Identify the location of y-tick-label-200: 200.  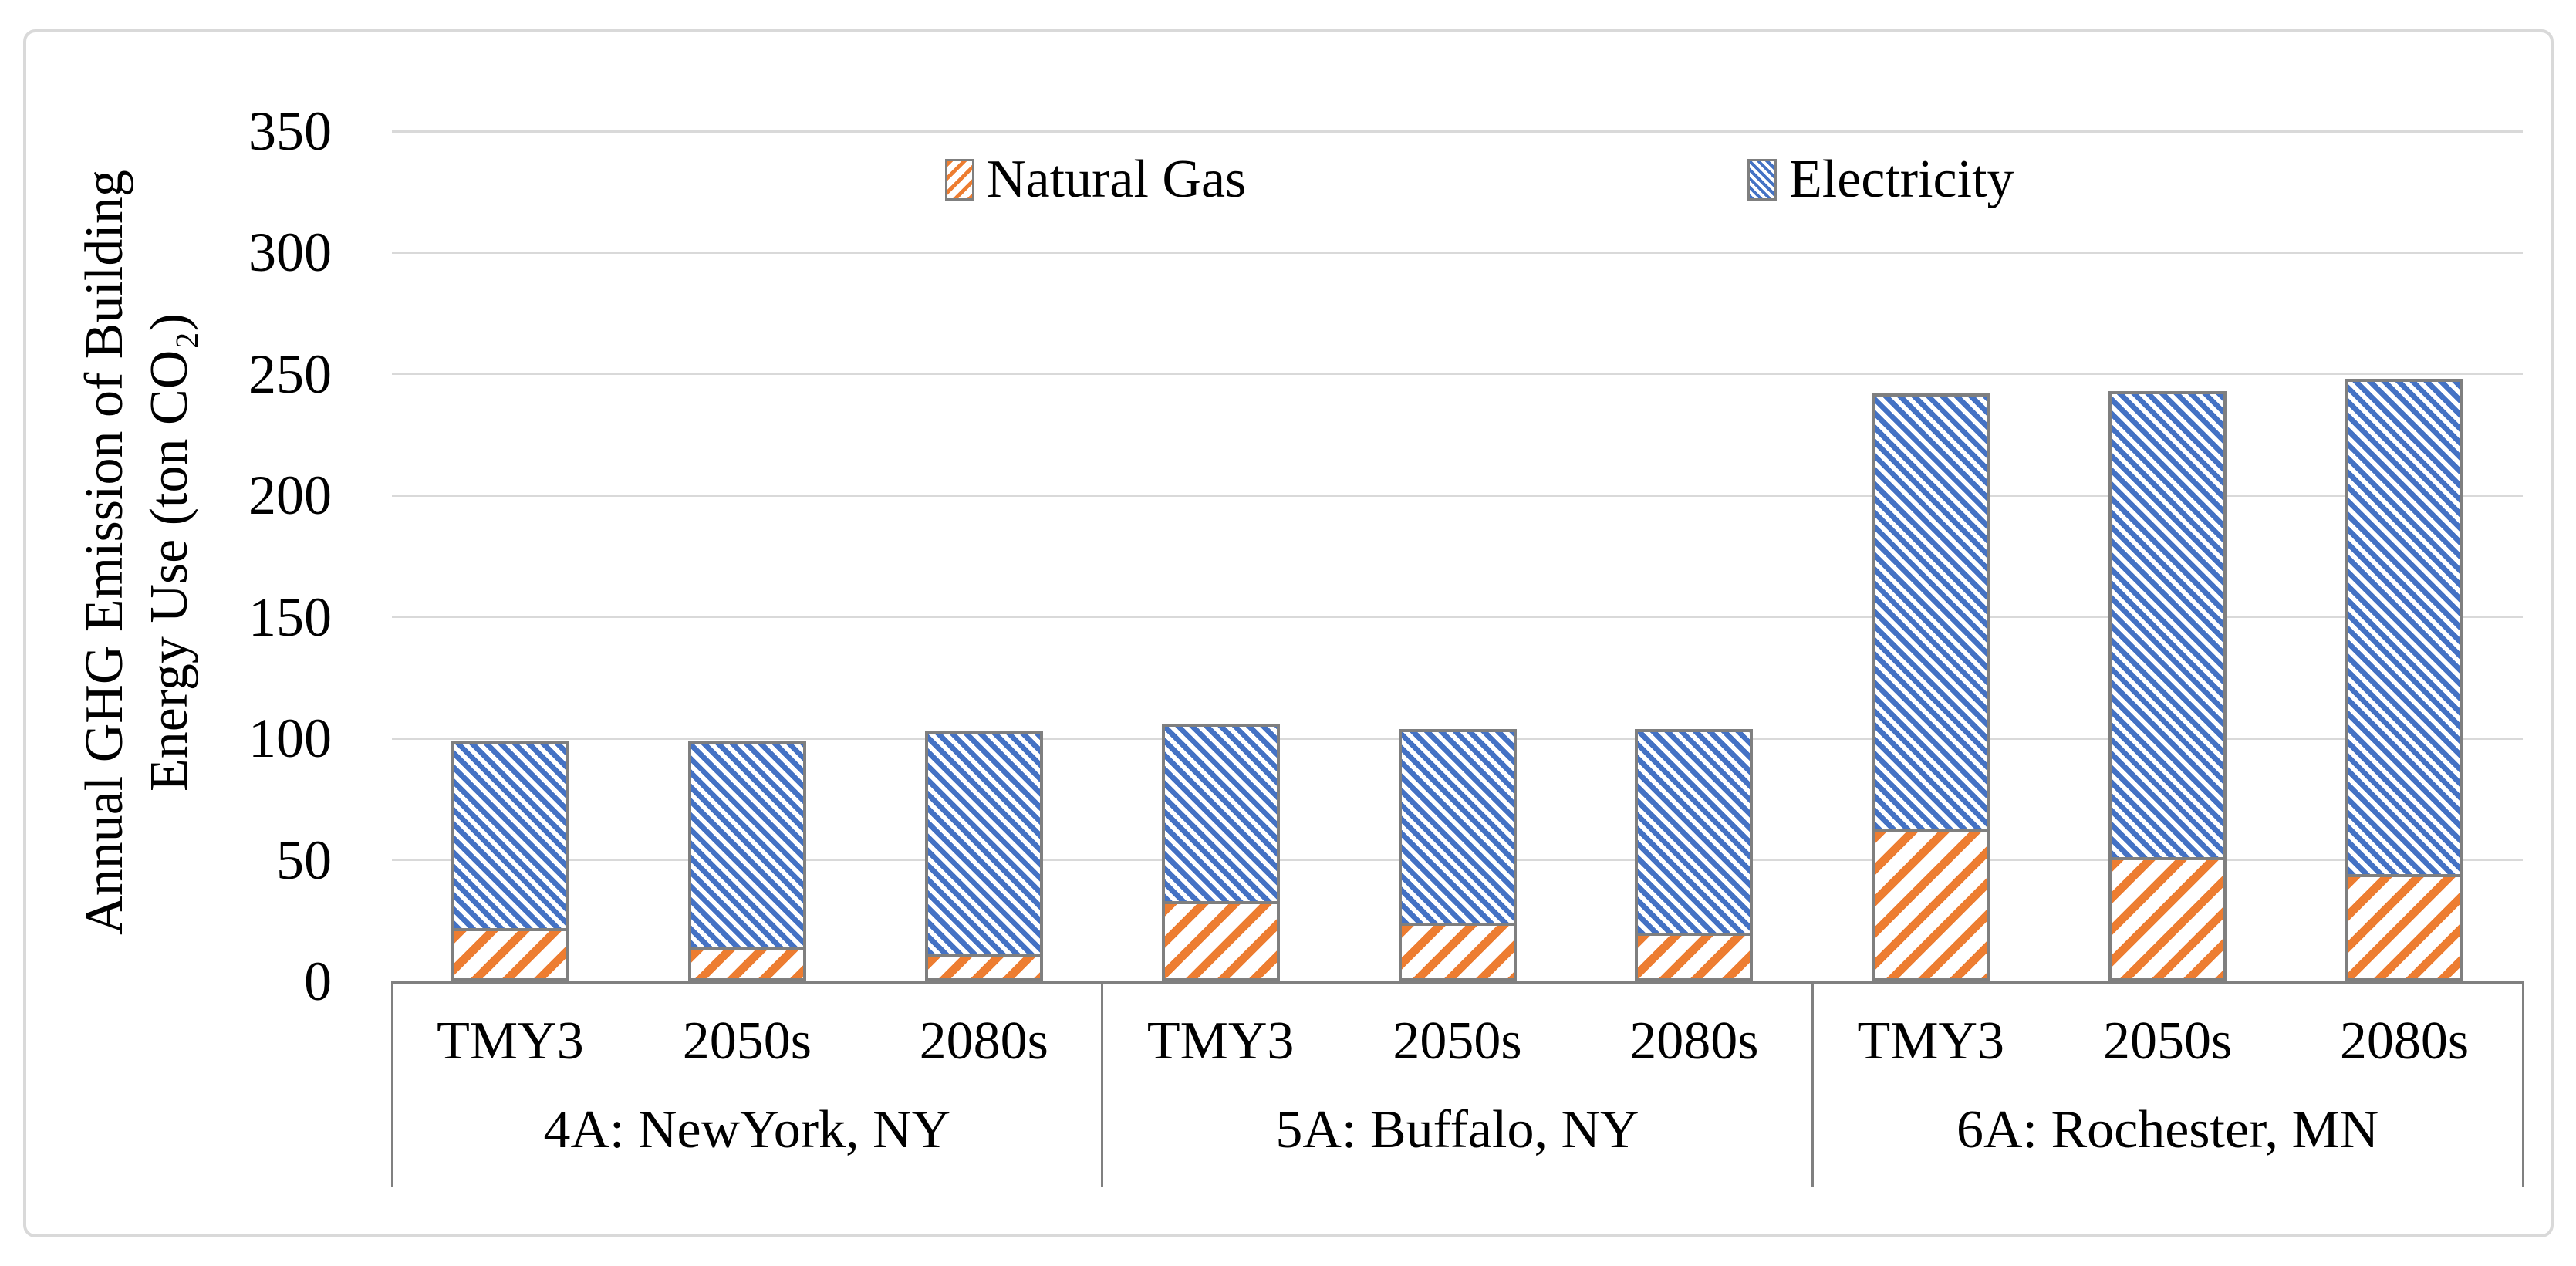
(290, 496).